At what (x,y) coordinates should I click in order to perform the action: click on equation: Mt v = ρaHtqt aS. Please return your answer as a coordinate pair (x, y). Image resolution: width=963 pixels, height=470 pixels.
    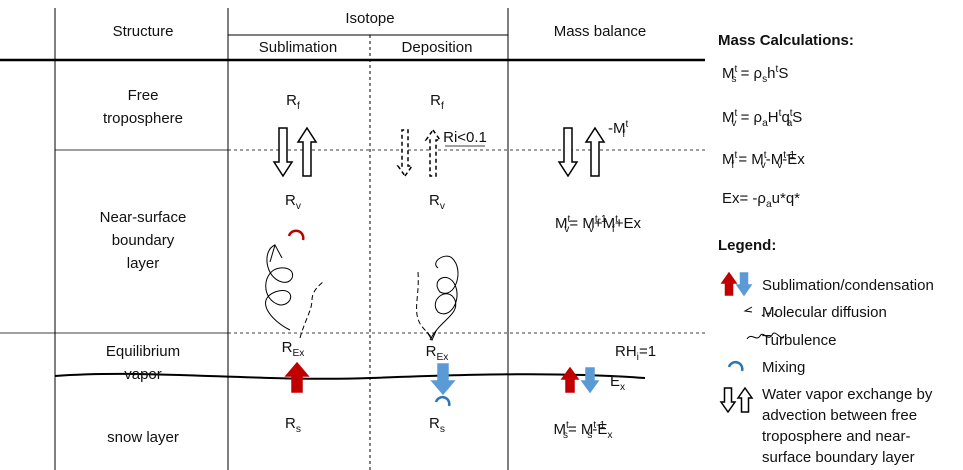
    Looking at the image, I should click on (762, 118).